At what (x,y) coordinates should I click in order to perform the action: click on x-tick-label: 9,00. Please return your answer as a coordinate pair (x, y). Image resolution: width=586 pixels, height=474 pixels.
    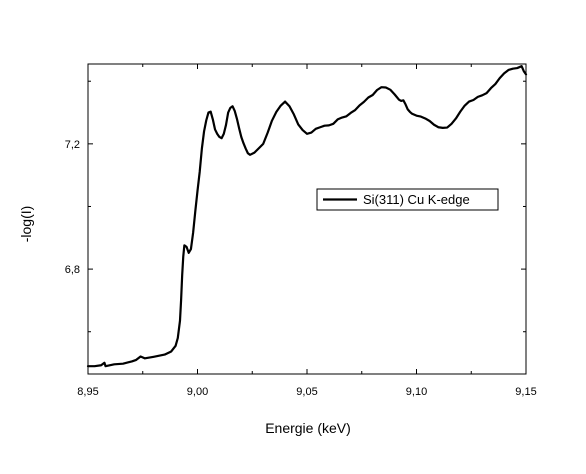
    Looking at the image, I should click on (197, 392).